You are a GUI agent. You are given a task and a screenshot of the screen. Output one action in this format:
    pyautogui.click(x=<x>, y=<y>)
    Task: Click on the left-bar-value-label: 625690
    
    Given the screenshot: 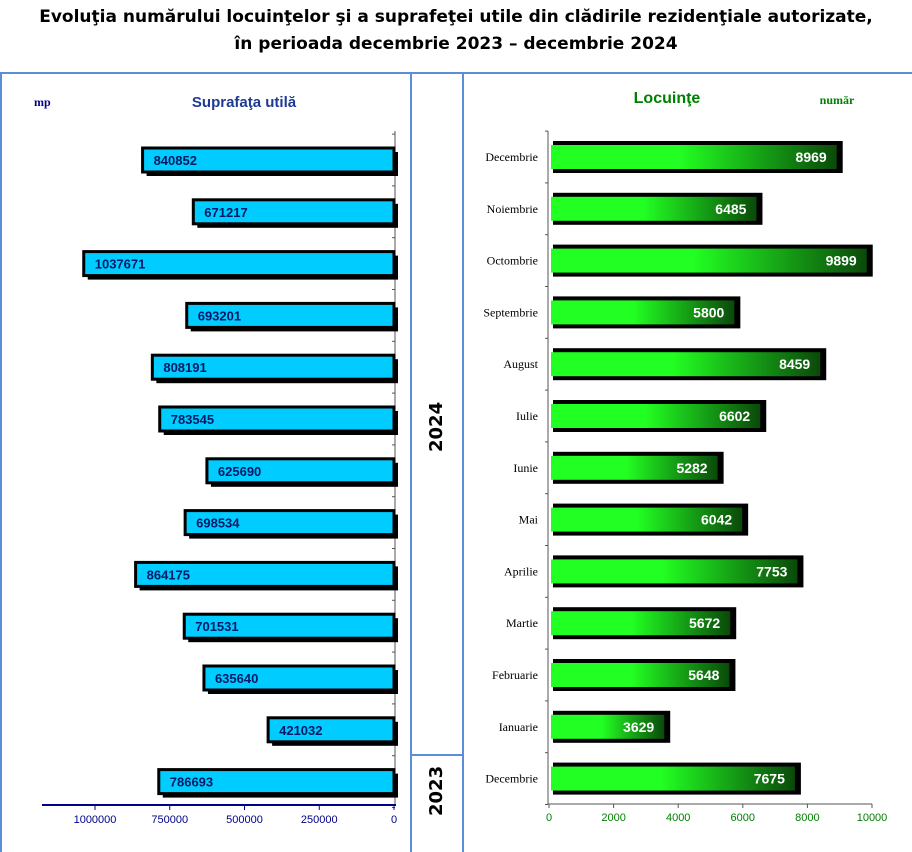 What is the action you would take?
    pyautogui.click(x=239, y=471)
    